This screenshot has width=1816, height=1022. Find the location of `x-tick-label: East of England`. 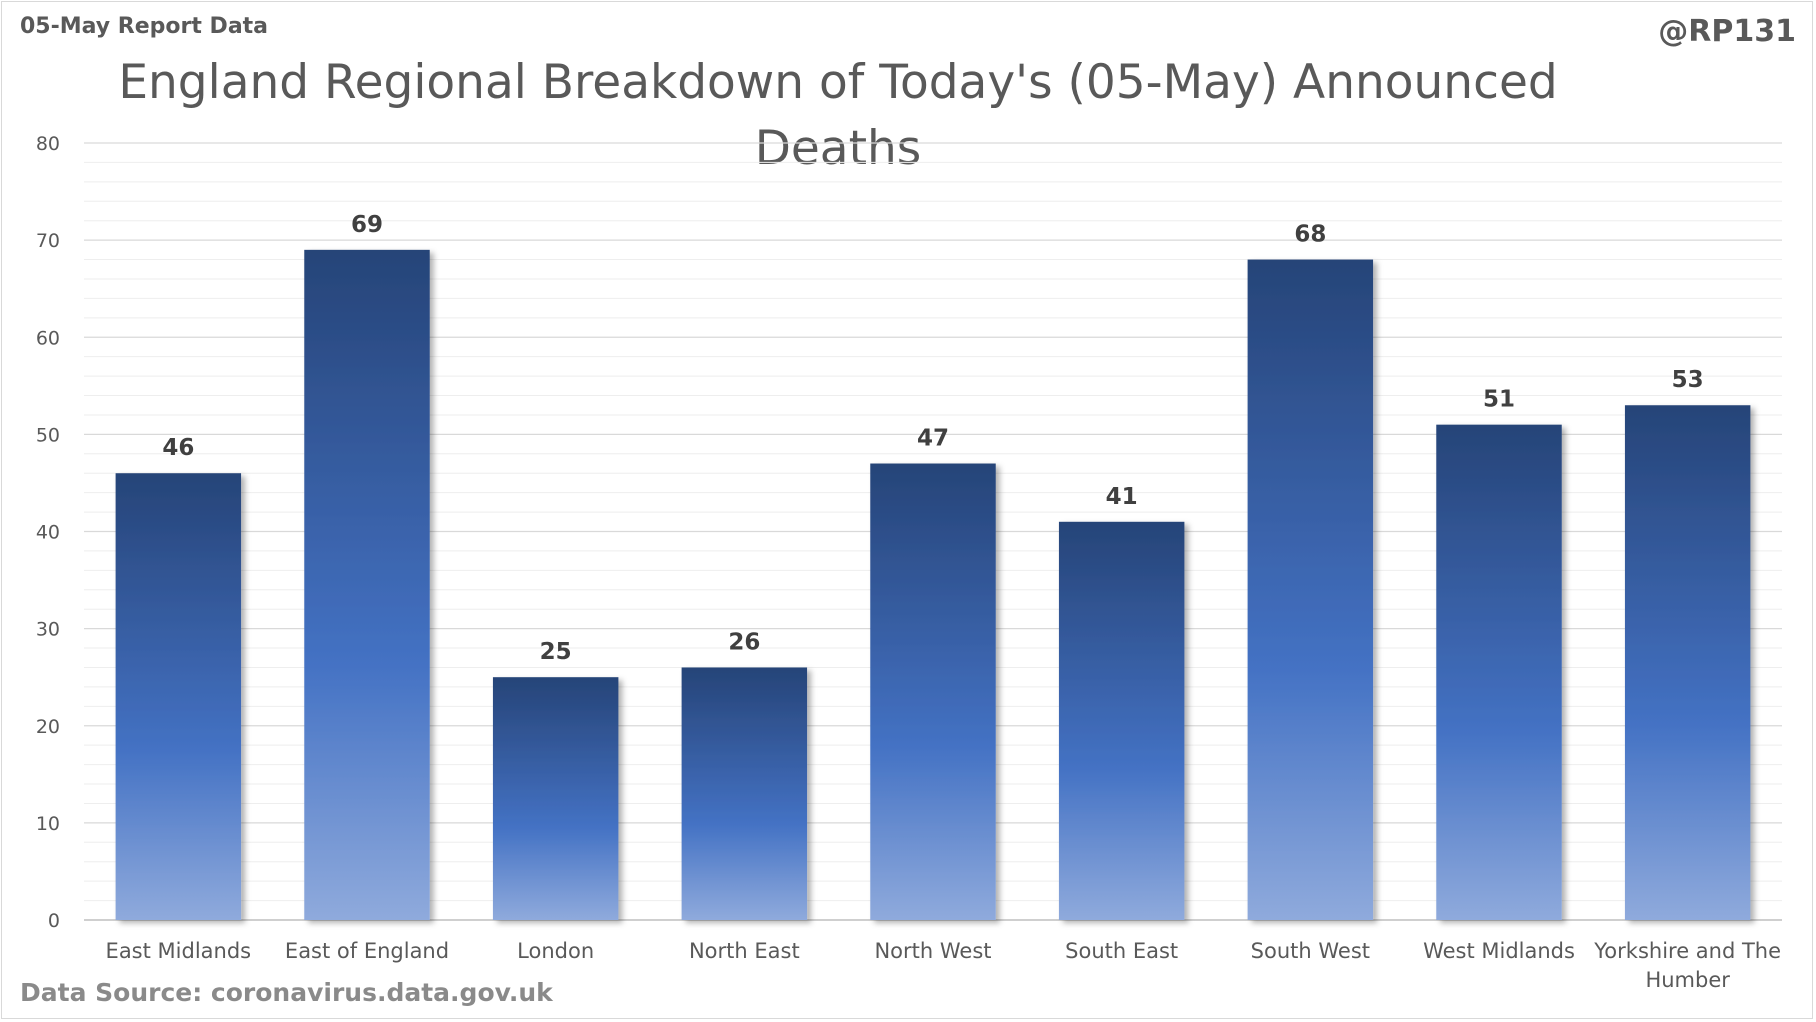

x-tick-label: East of England is located at coordinates (367, 951).